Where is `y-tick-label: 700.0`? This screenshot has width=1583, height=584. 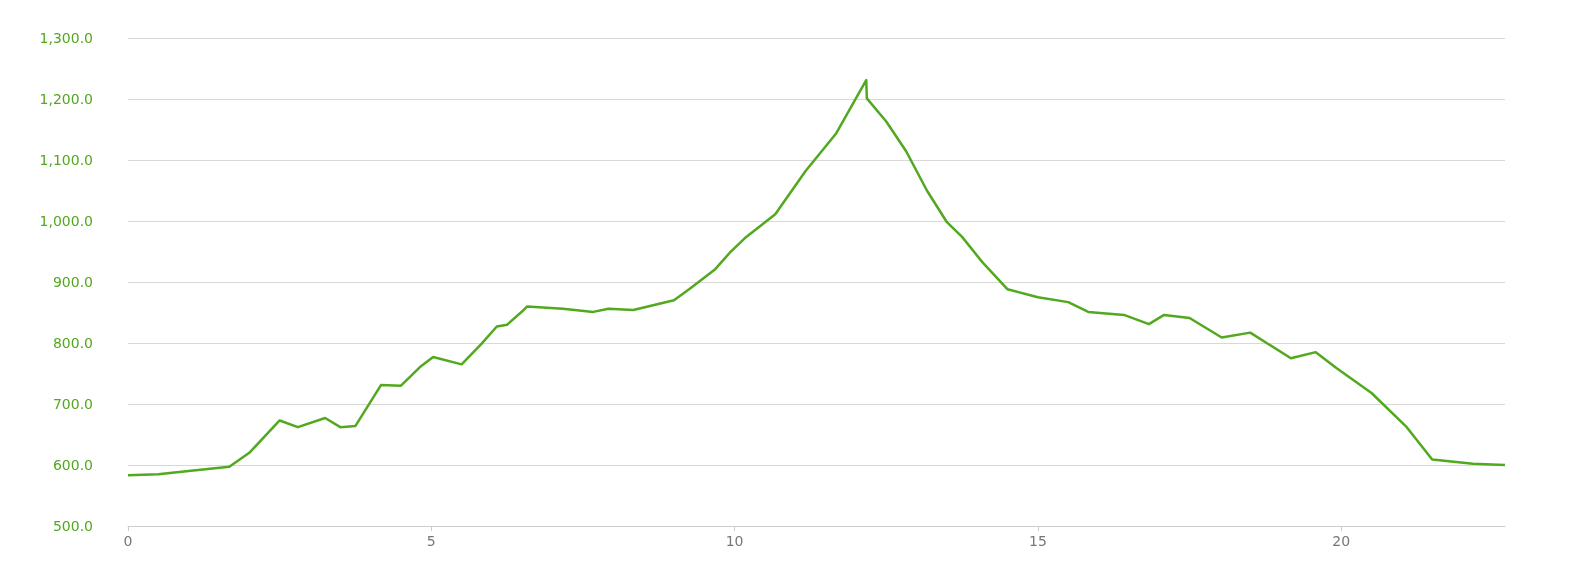
y-tick-label: 700.0 is located at coordinates (72, 404).